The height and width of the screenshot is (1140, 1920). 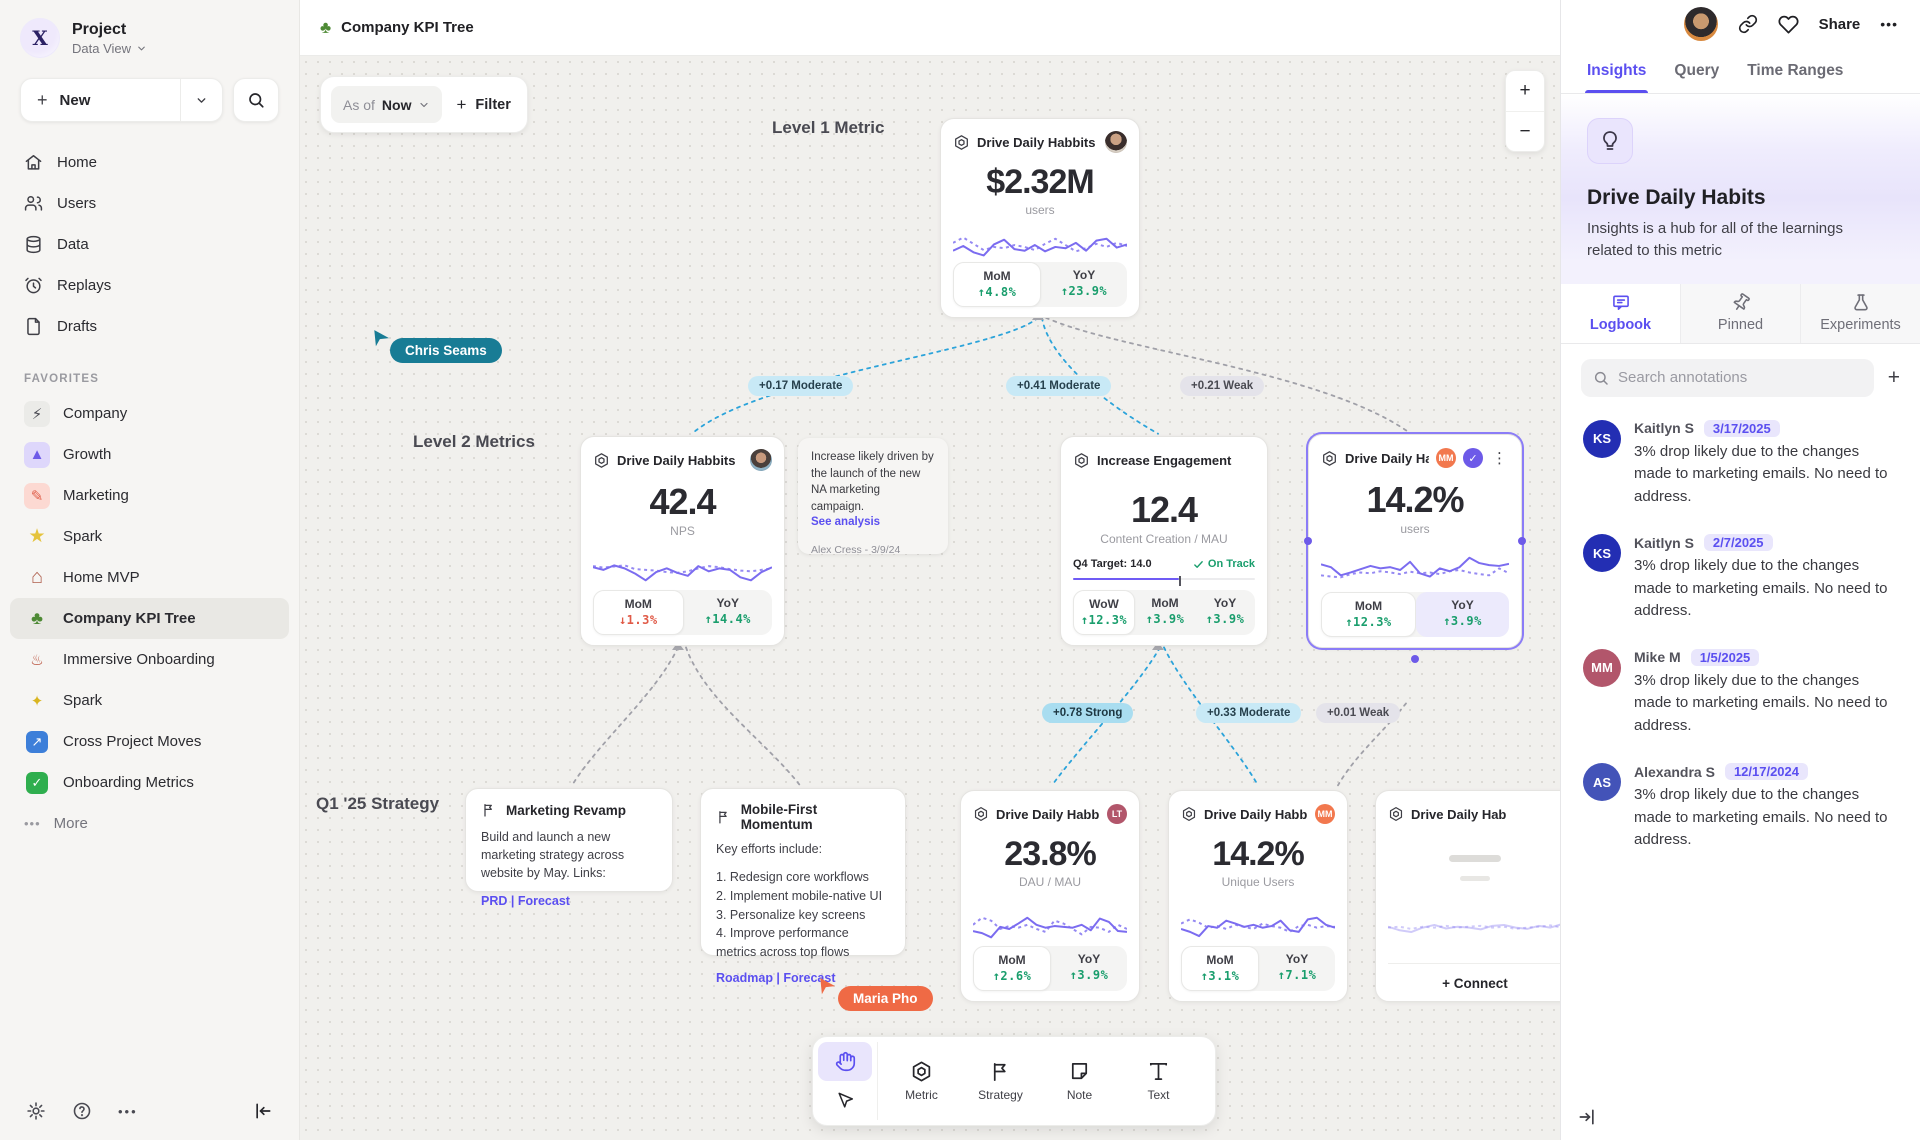 I want to click on sidebar-item-onboarding-metrics: ✓ Onboarding Metrics, so click(x=149, y=782).